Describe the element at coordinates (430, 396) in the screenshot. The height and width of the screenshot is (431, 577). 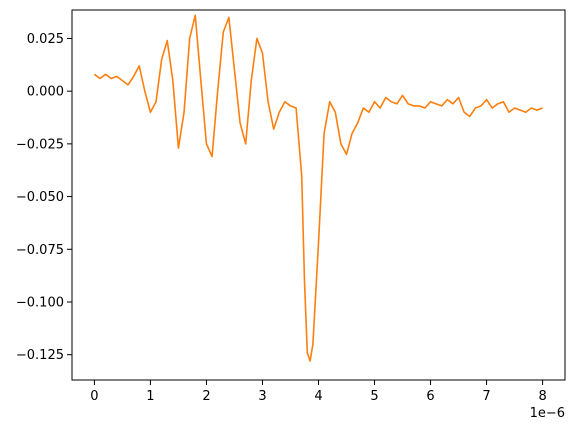
I see `x-tick-label: 6` at that location.